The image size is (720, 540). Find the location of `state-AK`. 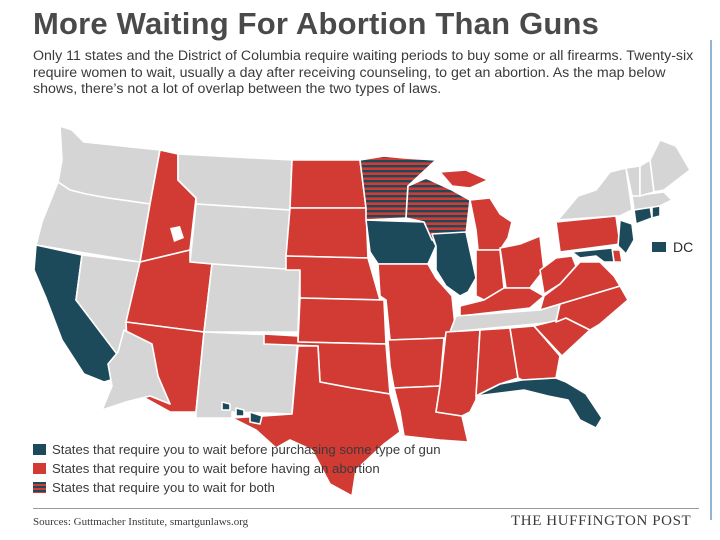

state-AK is located at coordinates (136, 370).